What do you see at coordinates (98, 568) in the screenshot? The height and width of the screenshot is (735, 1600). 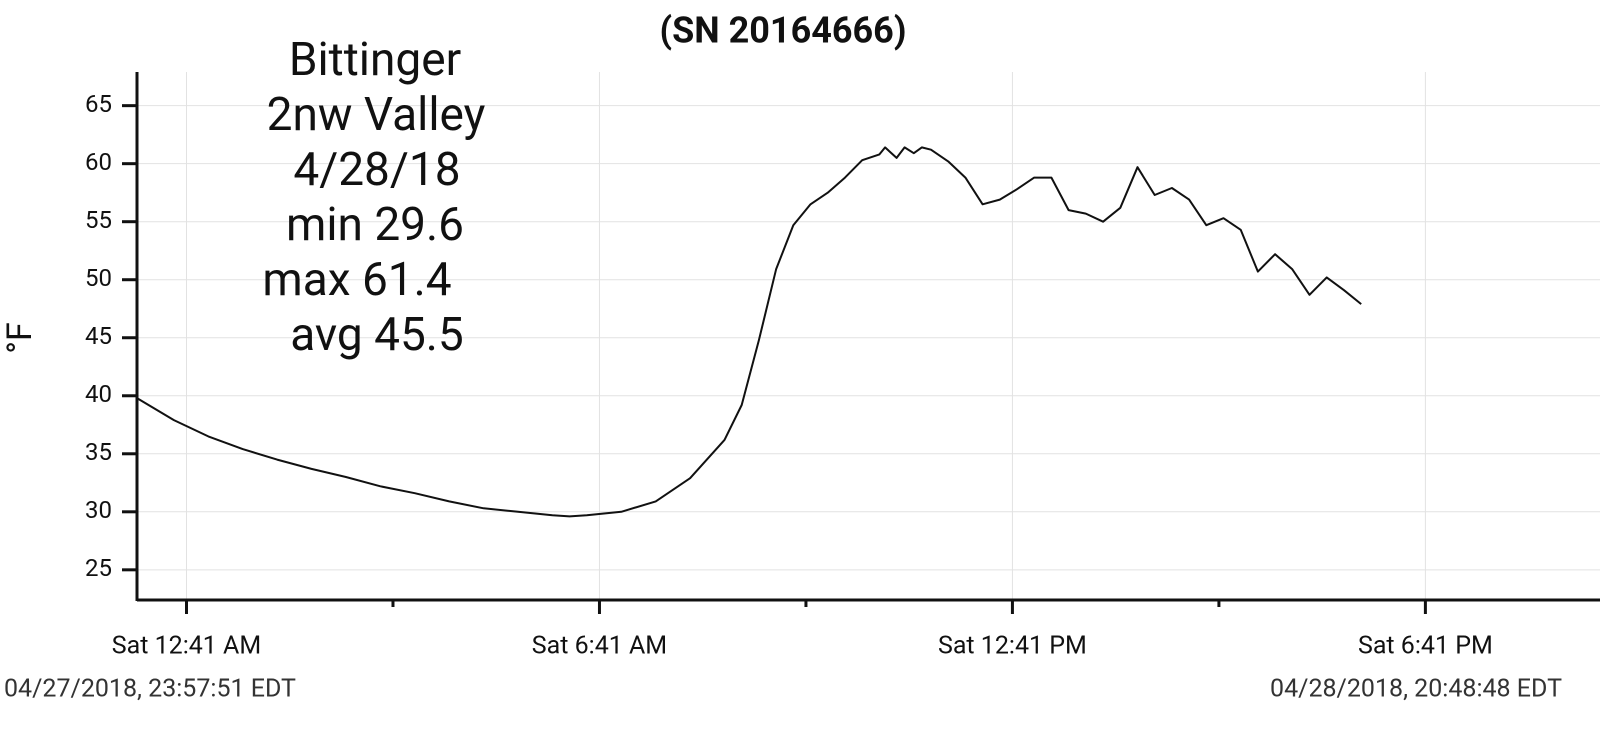 I see `y-tick-label: 25` at bounding box center [98, 568].